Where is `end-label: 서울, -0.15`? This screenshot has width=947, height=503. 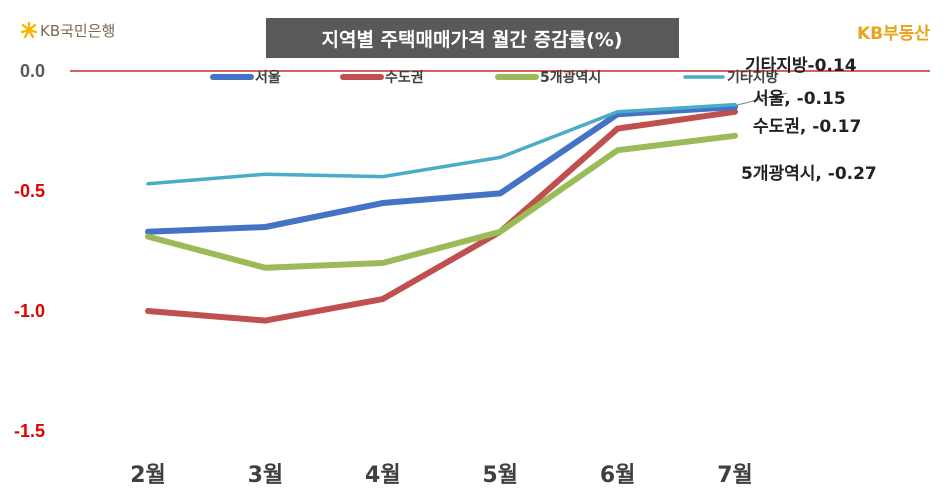
end-label: 서울, -0.15 is located at coordinates (799, 99).